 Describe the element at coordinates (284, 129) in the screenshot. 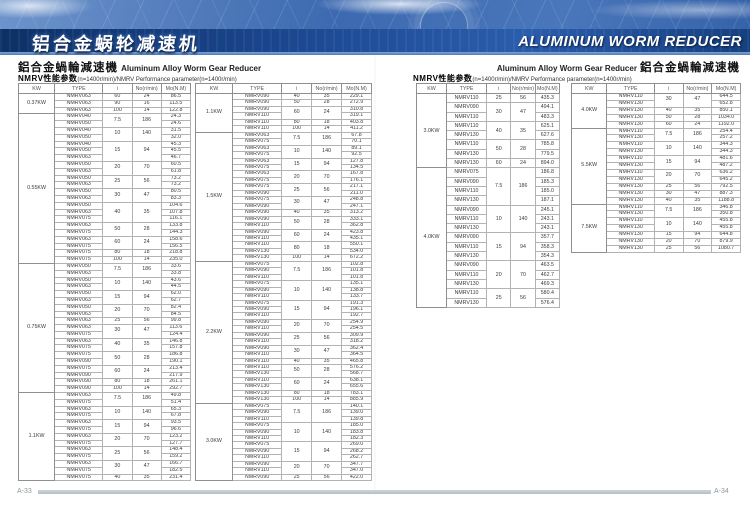

I see `table-row: NMRV110 100 14 411.2` at that location.